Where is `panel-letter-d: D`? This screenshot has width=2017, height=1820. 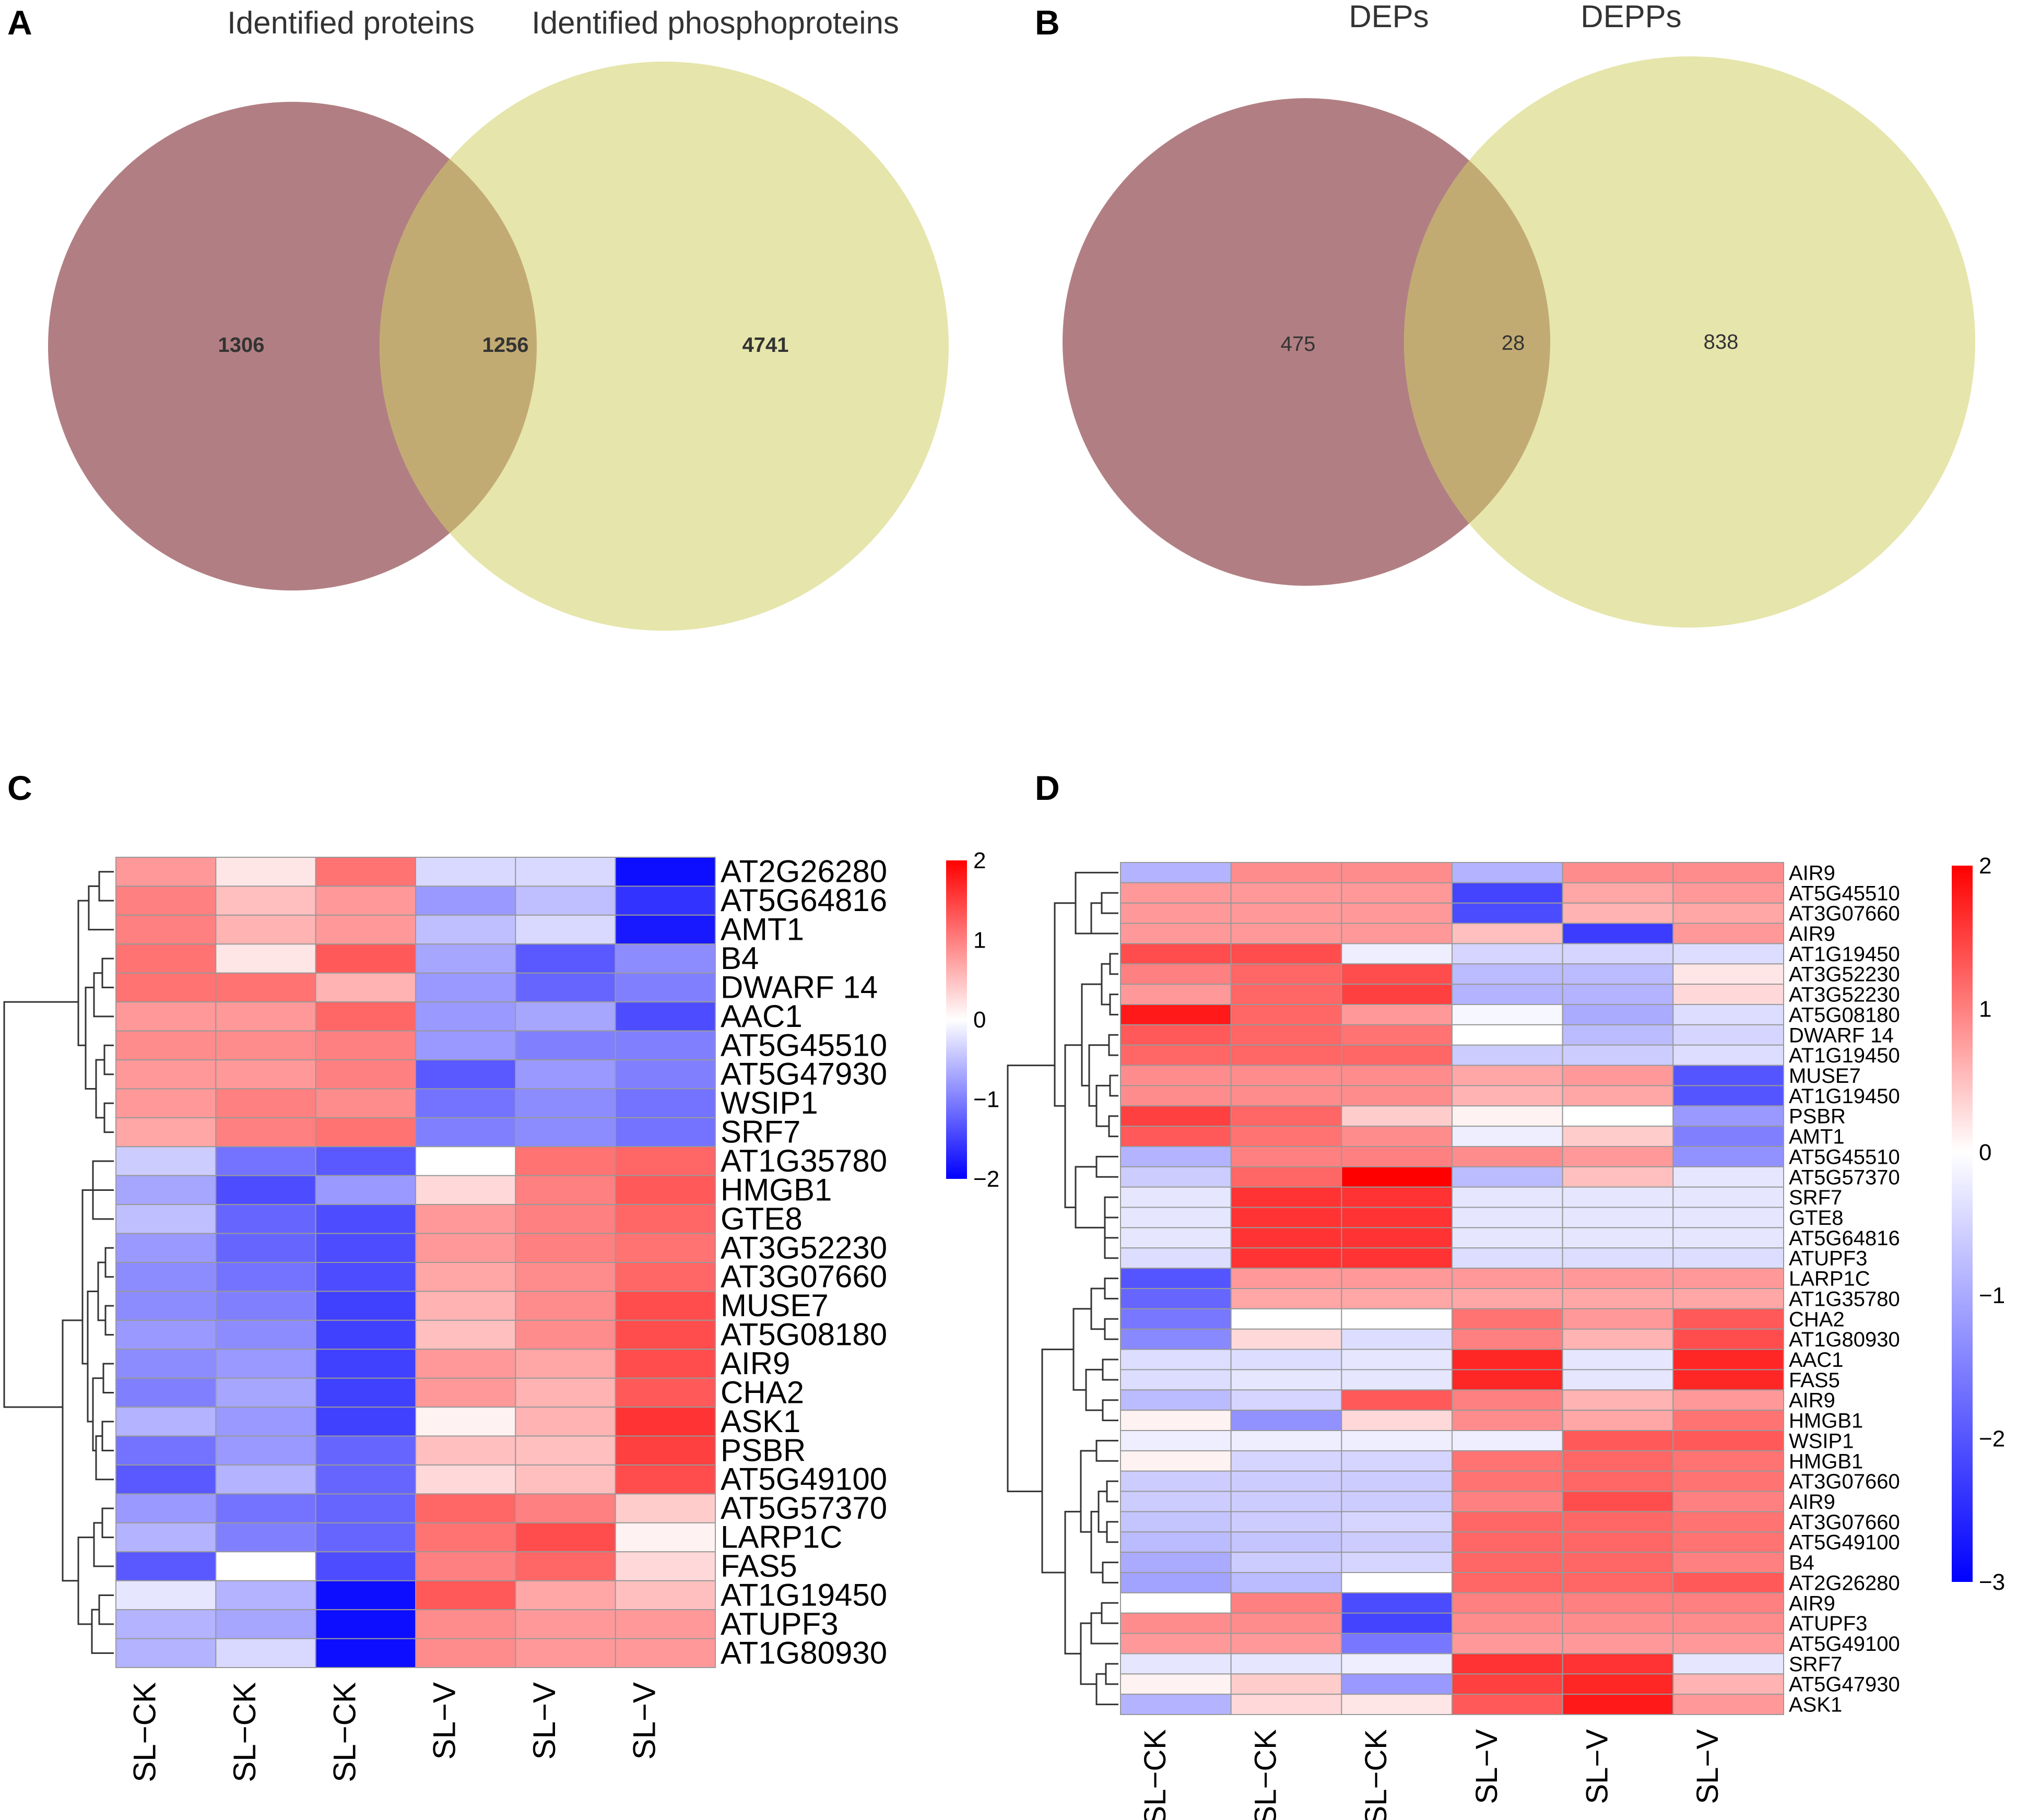 panel-letter-d: D is located at coordinates (1047, 788).